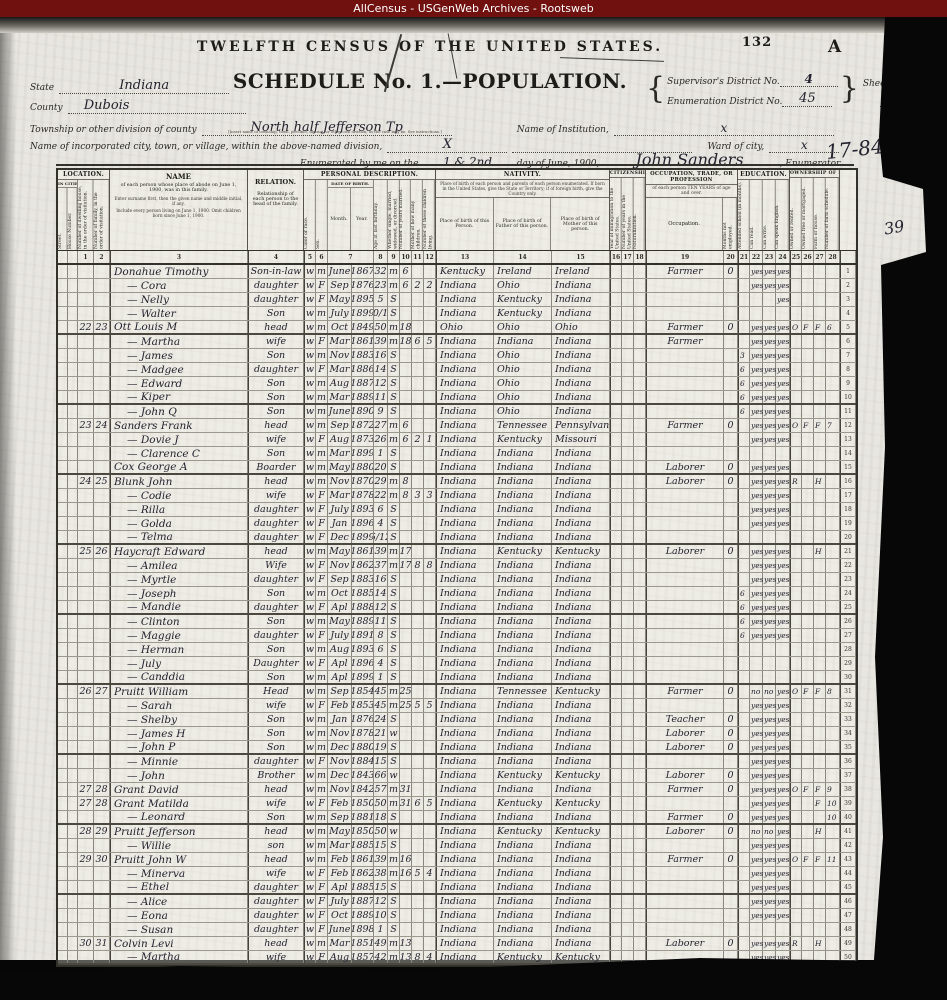 Image resolution: width=947 pixels, height=1000 pixels. What do you see at coordinates (848, 411) in the screenshot?
I see `cell-line-number: 11` at bounding box center [848, 411].